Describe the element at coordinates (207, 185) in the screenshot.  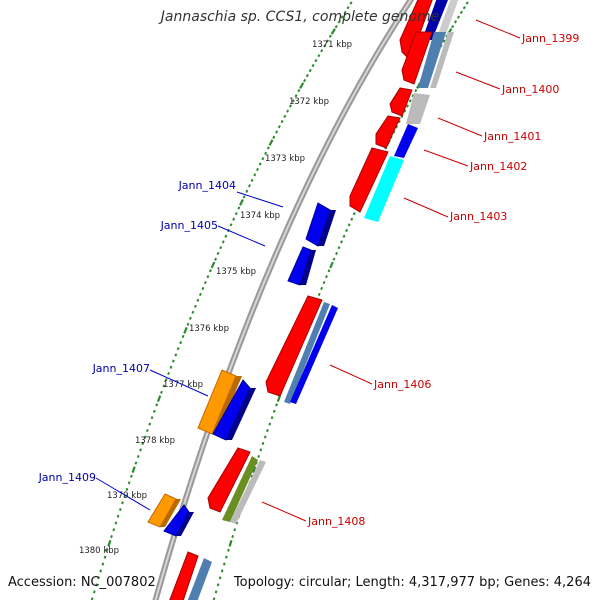
I see `gene-label-jann-1404: Jann_1404` at that location.